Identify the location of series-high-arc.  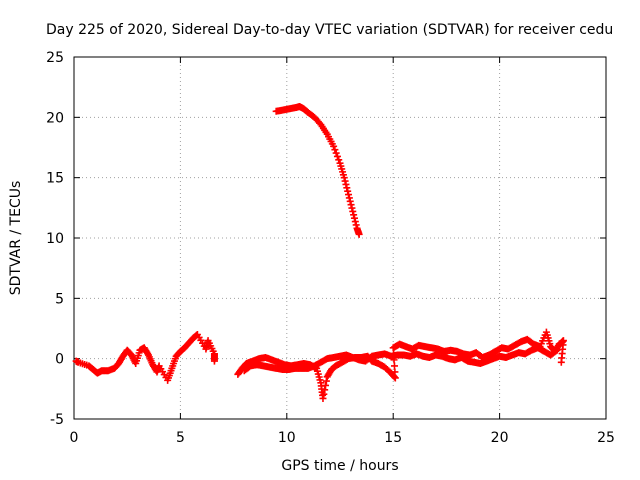
(317, 170).